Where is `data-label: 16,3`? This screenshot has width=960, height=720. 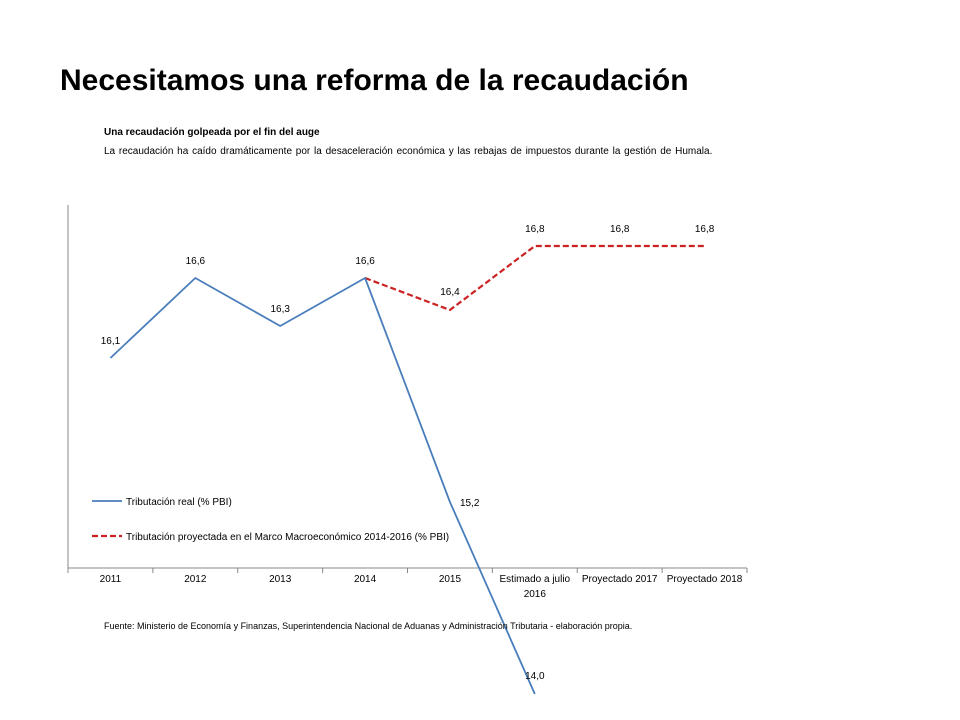 data-label: 16,3 is located at coordinates (280, 309).